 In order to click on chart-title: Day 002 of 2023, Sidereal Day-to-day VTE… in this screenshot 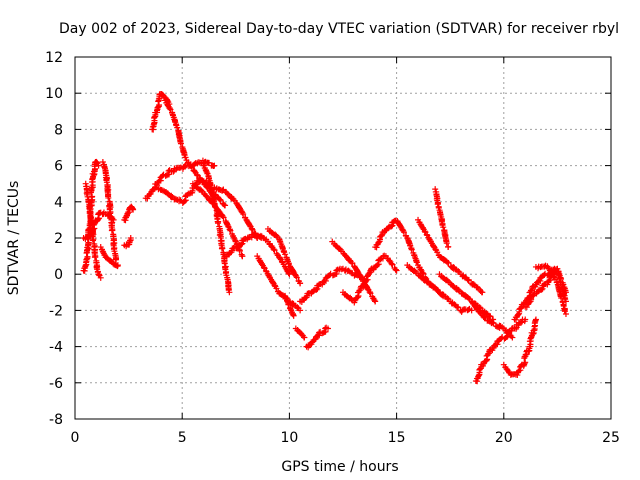, I will do `click(339, 29)`.